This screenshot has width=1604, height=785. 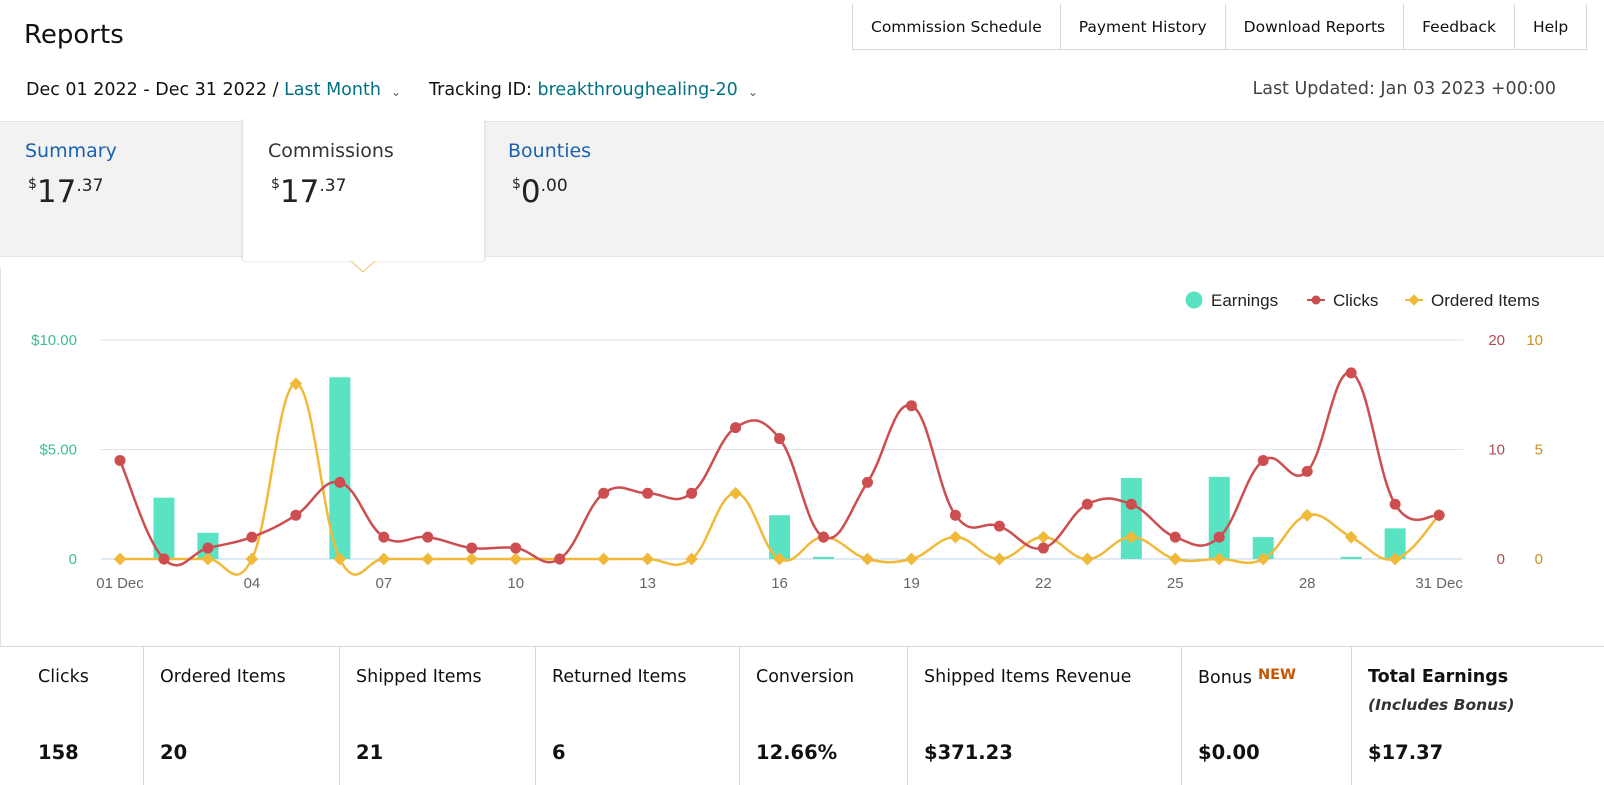 What do you see at coordinates (370, 752) in the screenshot?
I see `stat-value: 21` at bounding box center [370, 752].